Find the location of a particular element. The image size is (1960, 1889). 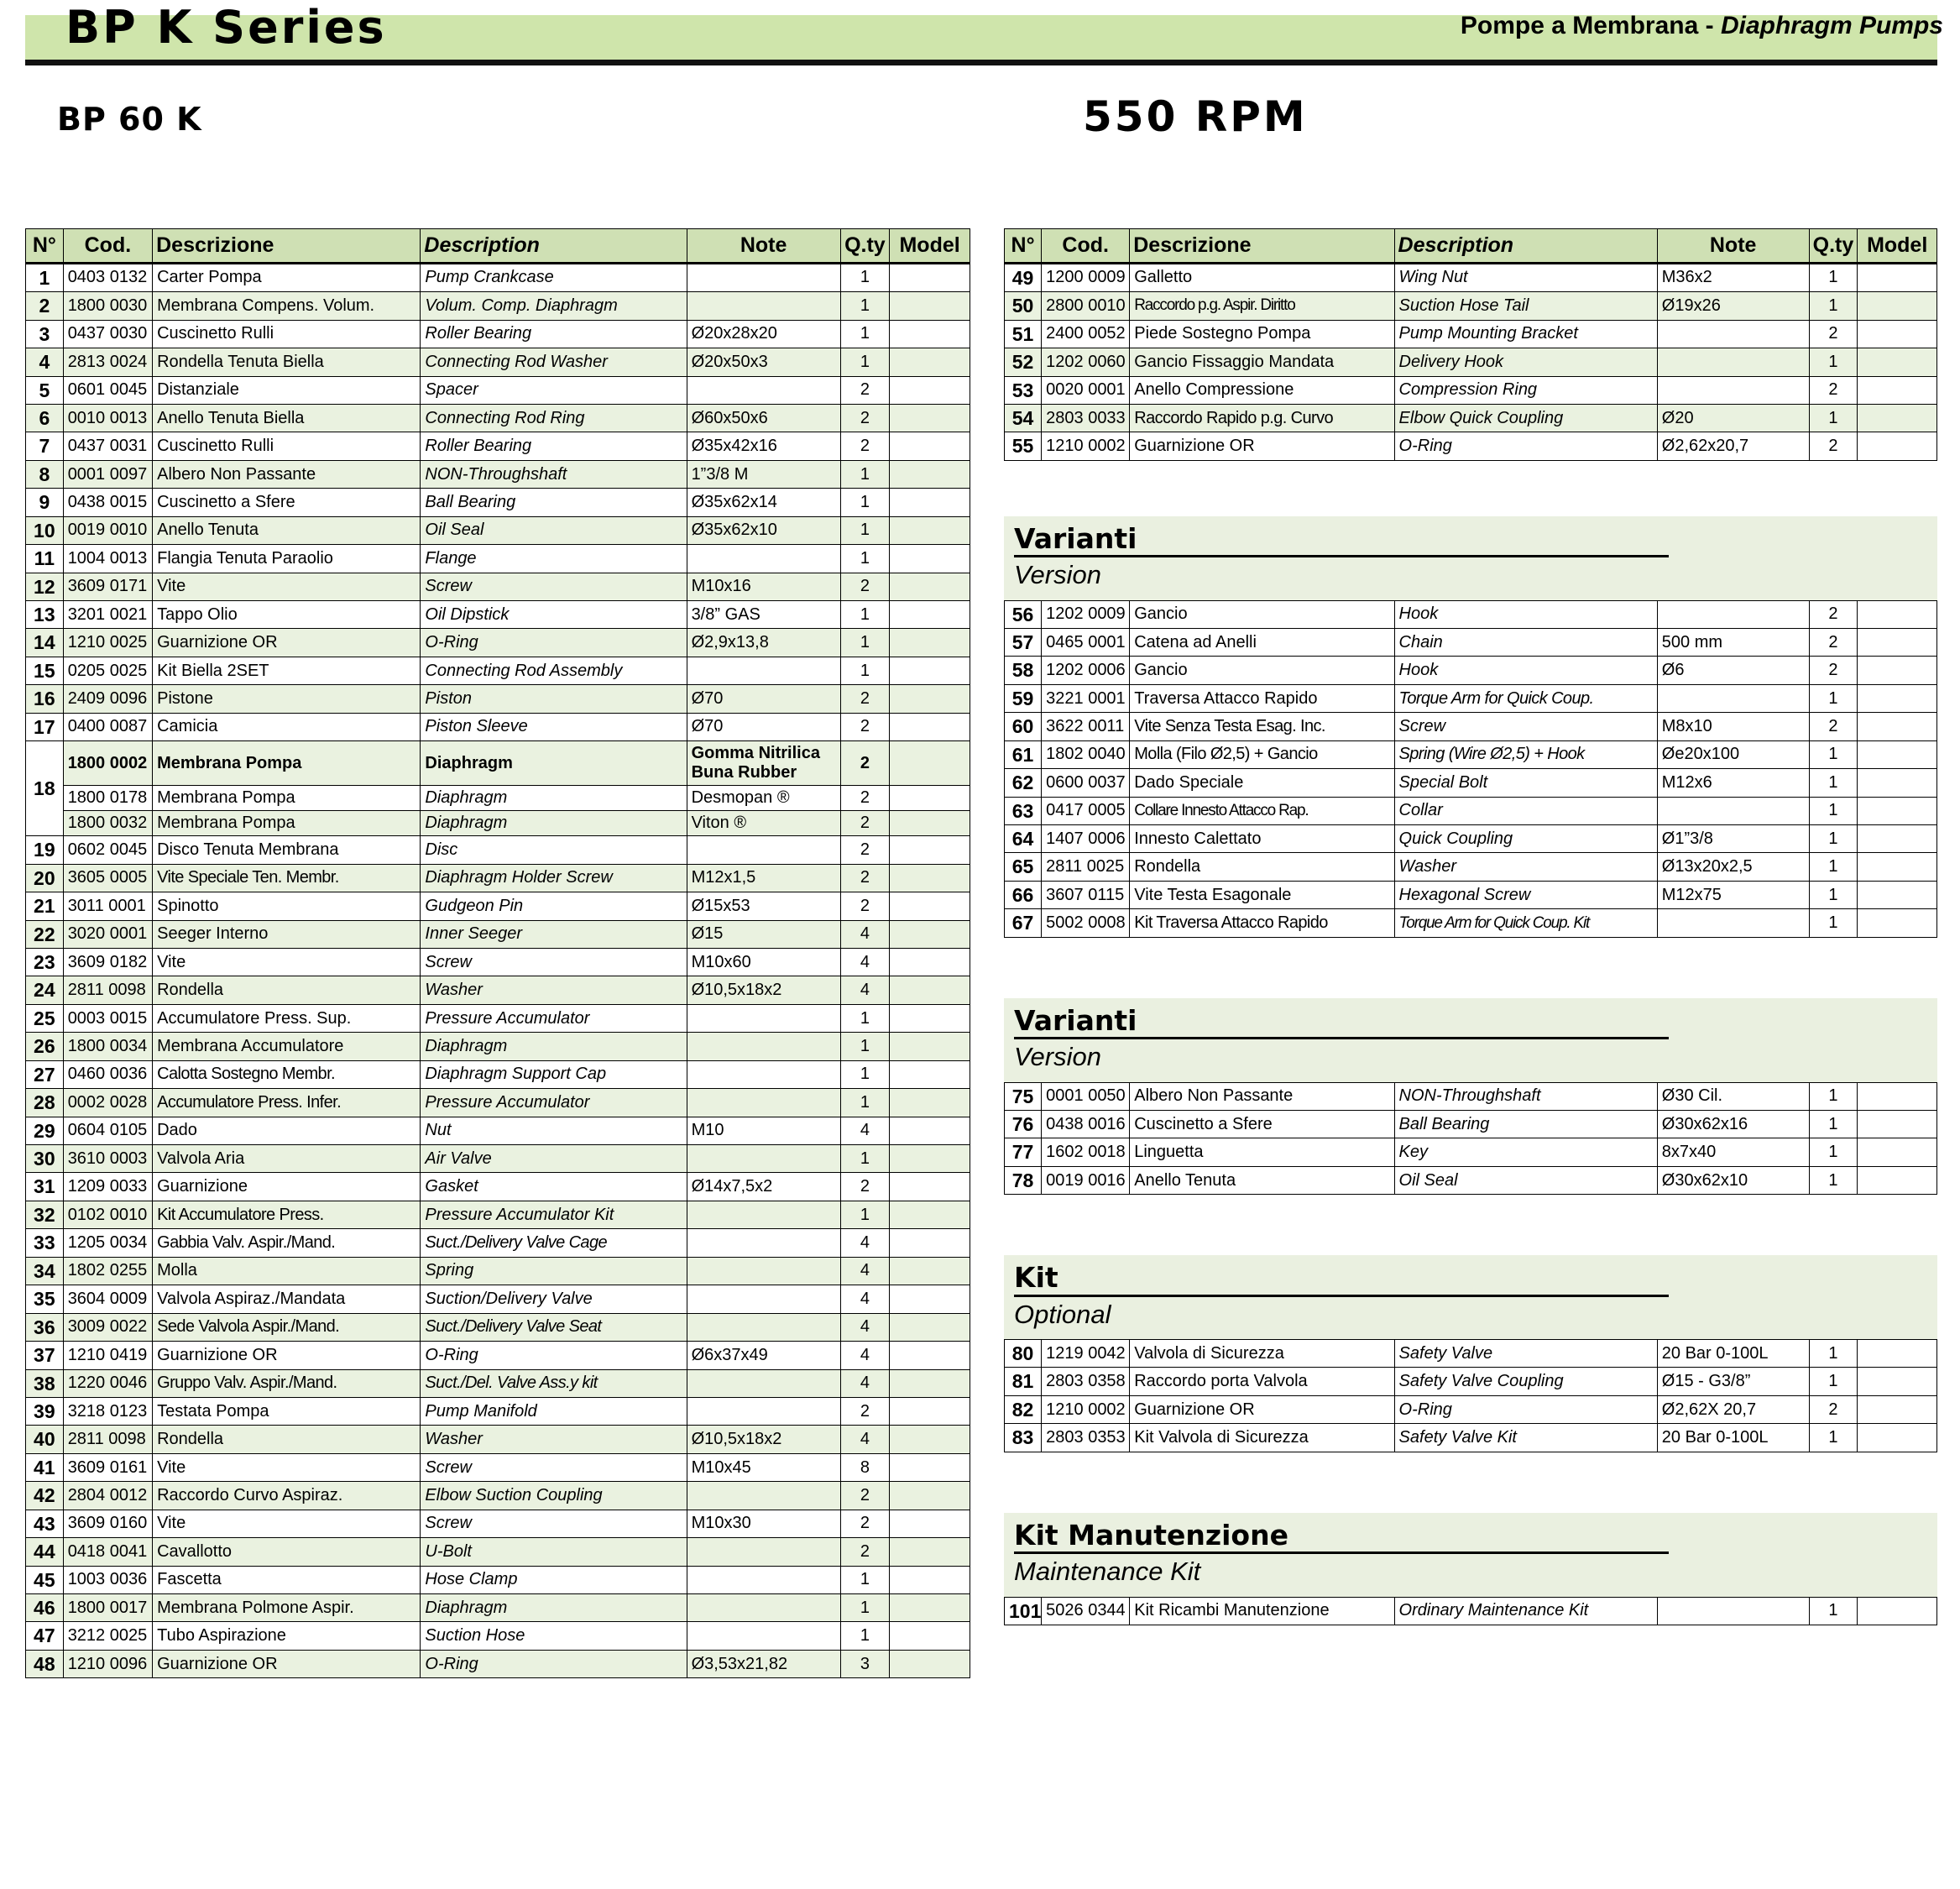

cell-note: M12x6 is located at coordinates (1733, 783).